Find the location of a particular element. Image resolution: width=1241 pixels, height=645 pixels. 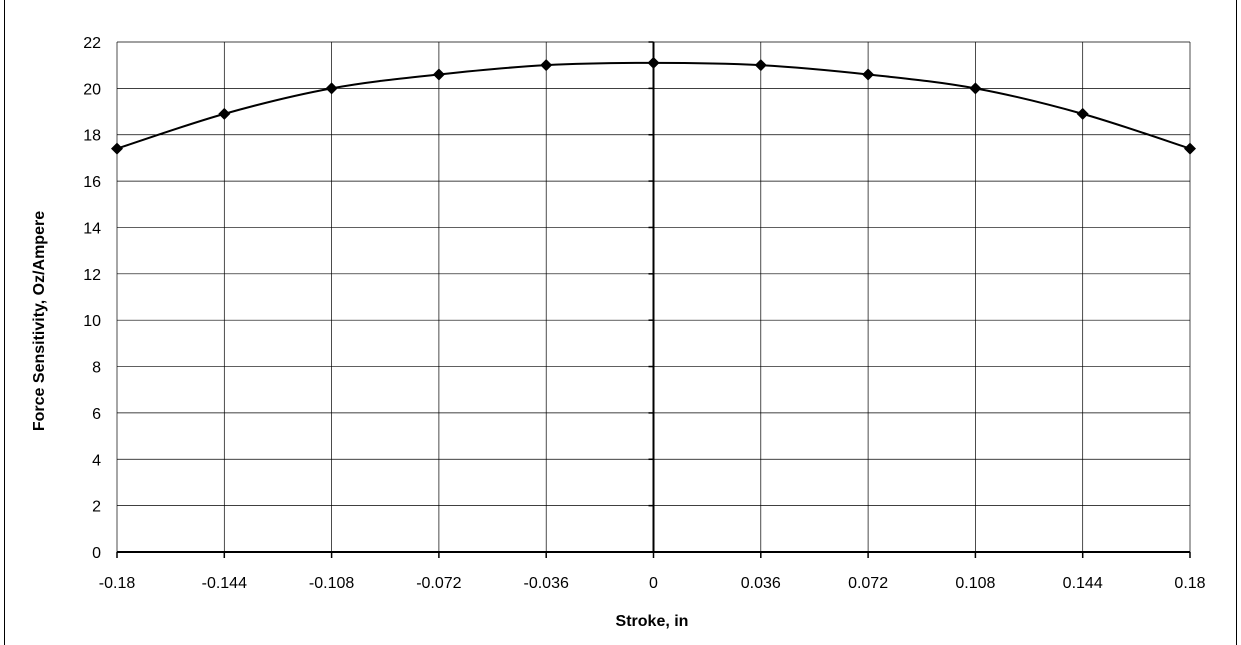

x-tick-label: -0.072 is located at coordinates (438, 583).